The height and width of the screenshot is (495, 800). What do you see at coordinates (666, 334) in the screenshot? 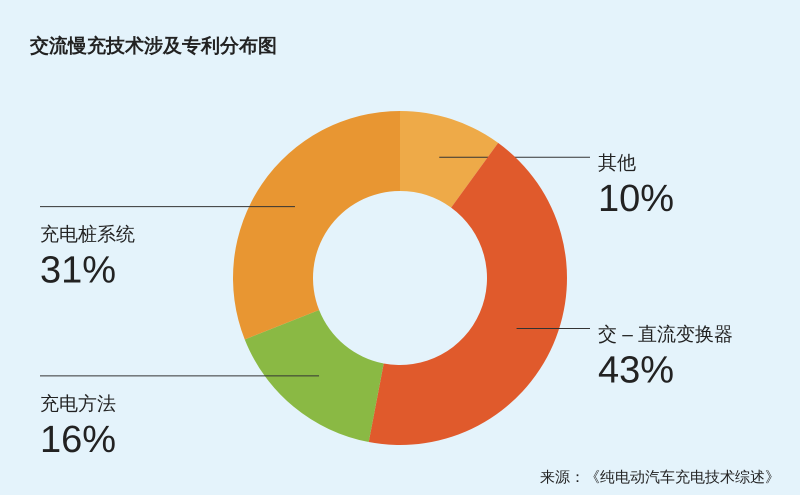
I see `slice-label: 交 – 直流变换器` at bounding box center [666, 334].